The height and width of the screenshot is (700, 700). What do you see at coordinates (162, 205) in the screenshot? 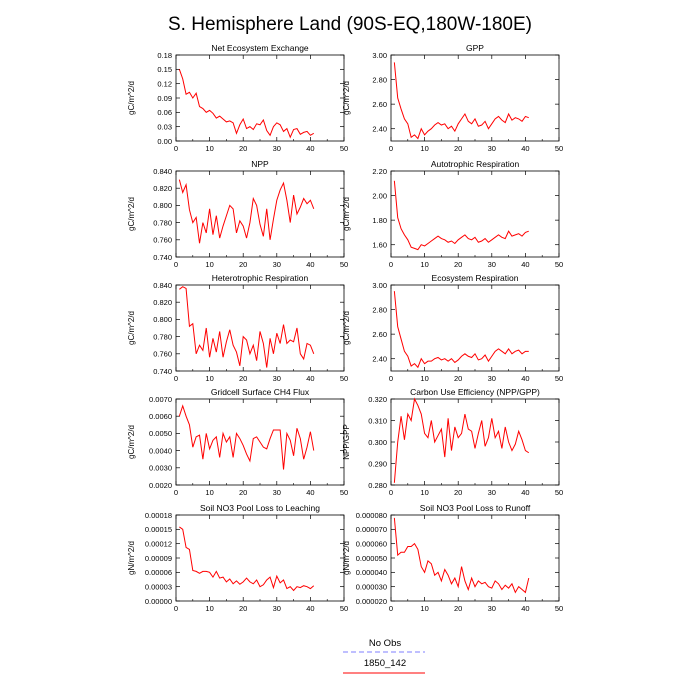
I see `y-tick-label: 0.800` at bounding box center [162, 205].